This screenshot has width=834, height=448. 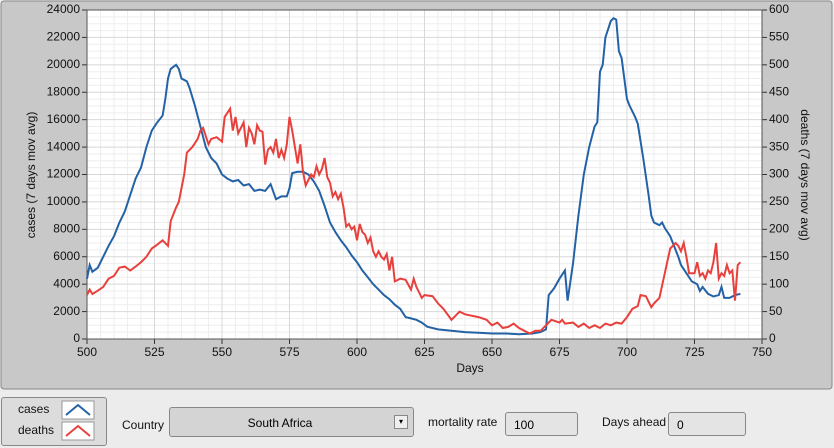 What do you see at coordinates (762, 352) in the screenshot?
I see `x-tick-label: 750` at bounding box center [762, 352].